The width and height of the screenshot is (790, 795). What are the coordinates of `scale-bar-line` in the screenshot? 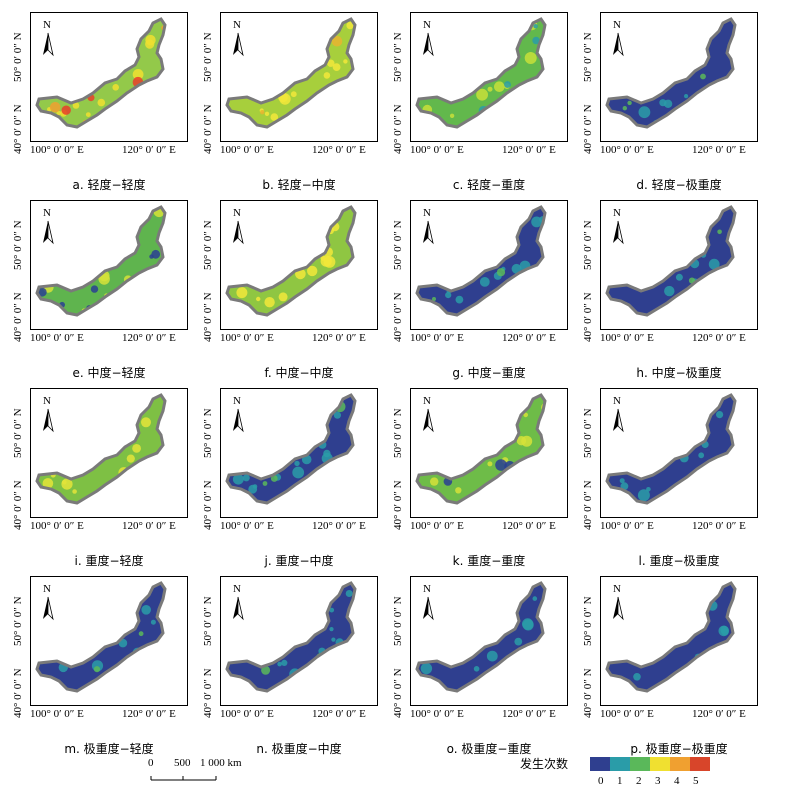 It's located at (183, 778).